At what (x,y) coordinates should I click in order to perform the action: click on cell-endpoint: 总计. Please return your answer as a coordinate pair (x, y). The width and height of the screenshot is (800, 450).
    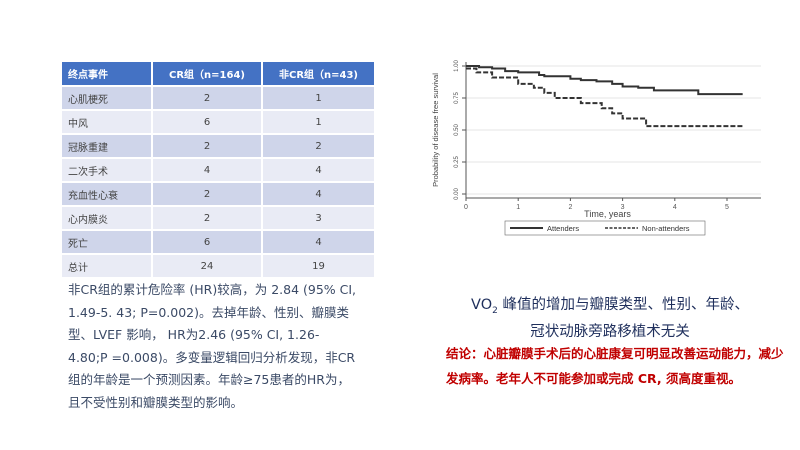
    Looking at the image, I should click on (106, 266).